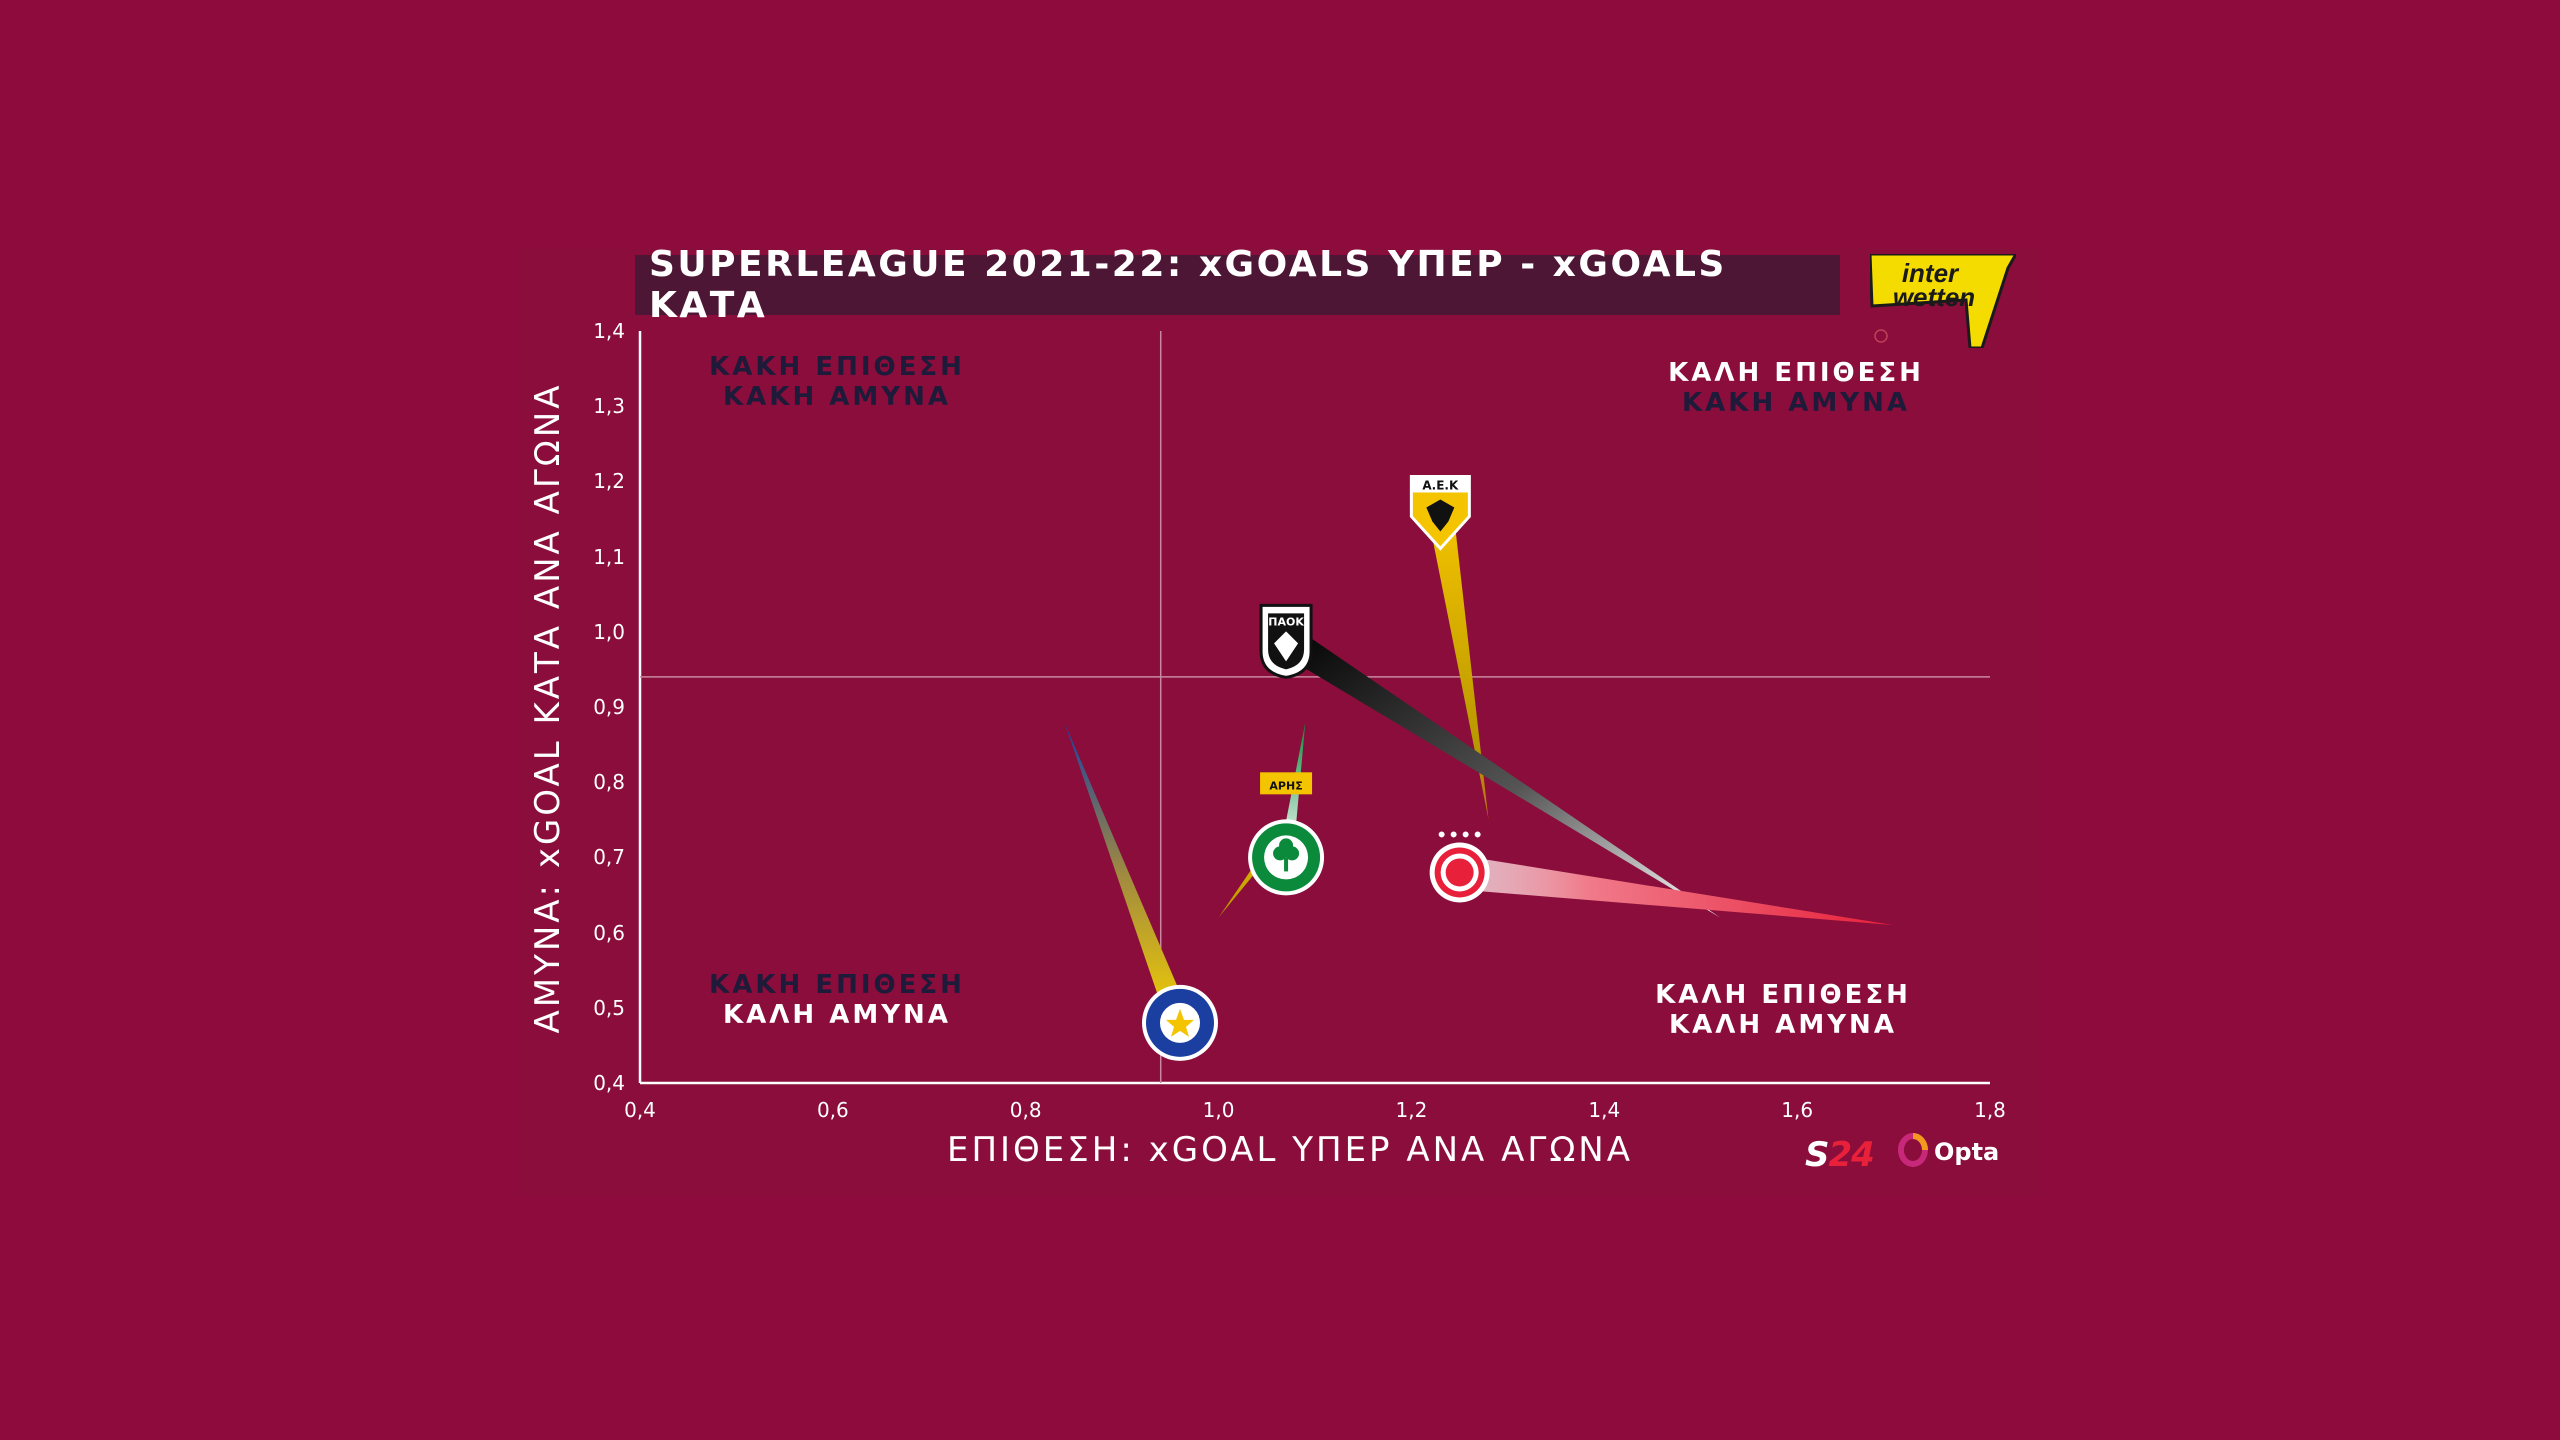  What do you see at coordinates (1180, 1022) in the screenshot?
I see `asteras-crest-icon` at bounding box center [1180, 1022].